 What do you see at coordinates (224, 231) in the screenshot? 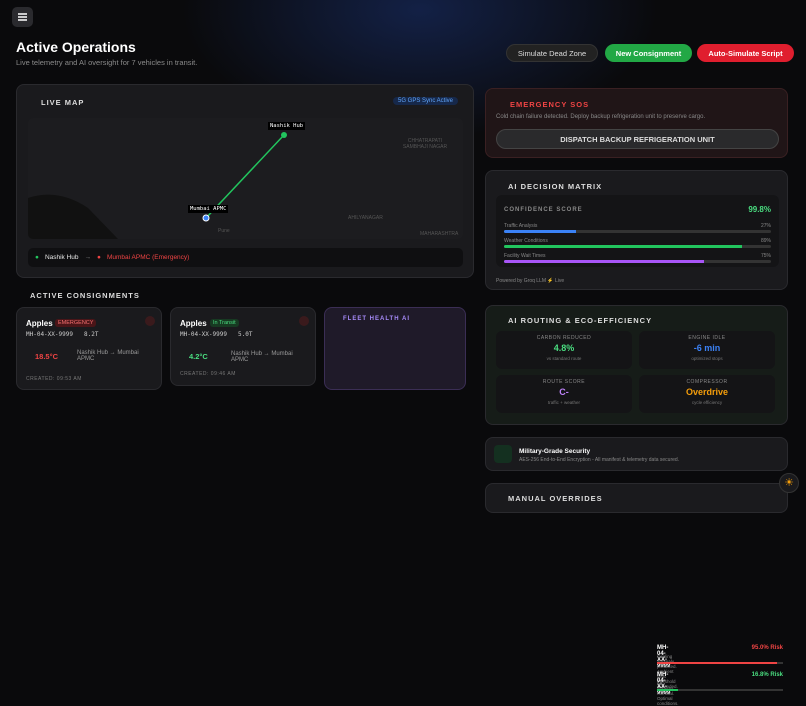
I see `place-label: Pune` at bounding box center [224, 231].